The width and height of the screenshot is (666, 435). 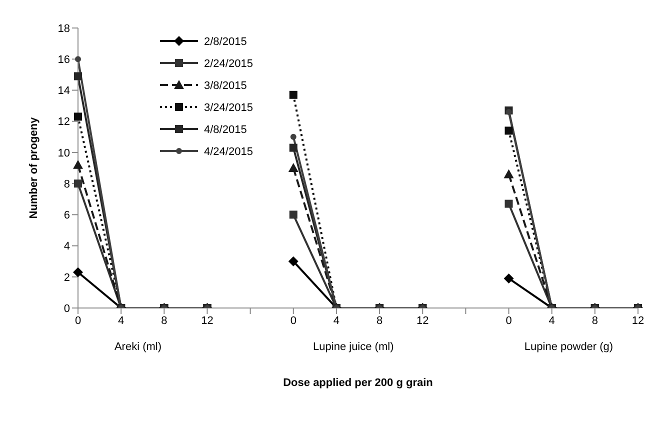 What do you see at coordinates (67, 246) in the screenshot?
I see `y-tick-label: 4` at bounding box center [67, 246].